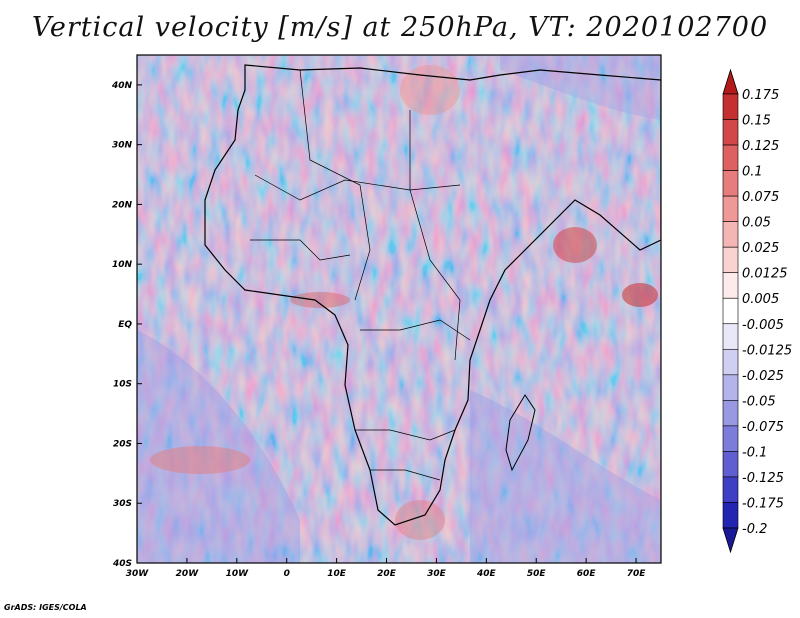  What do you see at coordinates (756, 223) in the screenshot?
I see `colorbar-label: 0.05` at bounding box center [756, 223].